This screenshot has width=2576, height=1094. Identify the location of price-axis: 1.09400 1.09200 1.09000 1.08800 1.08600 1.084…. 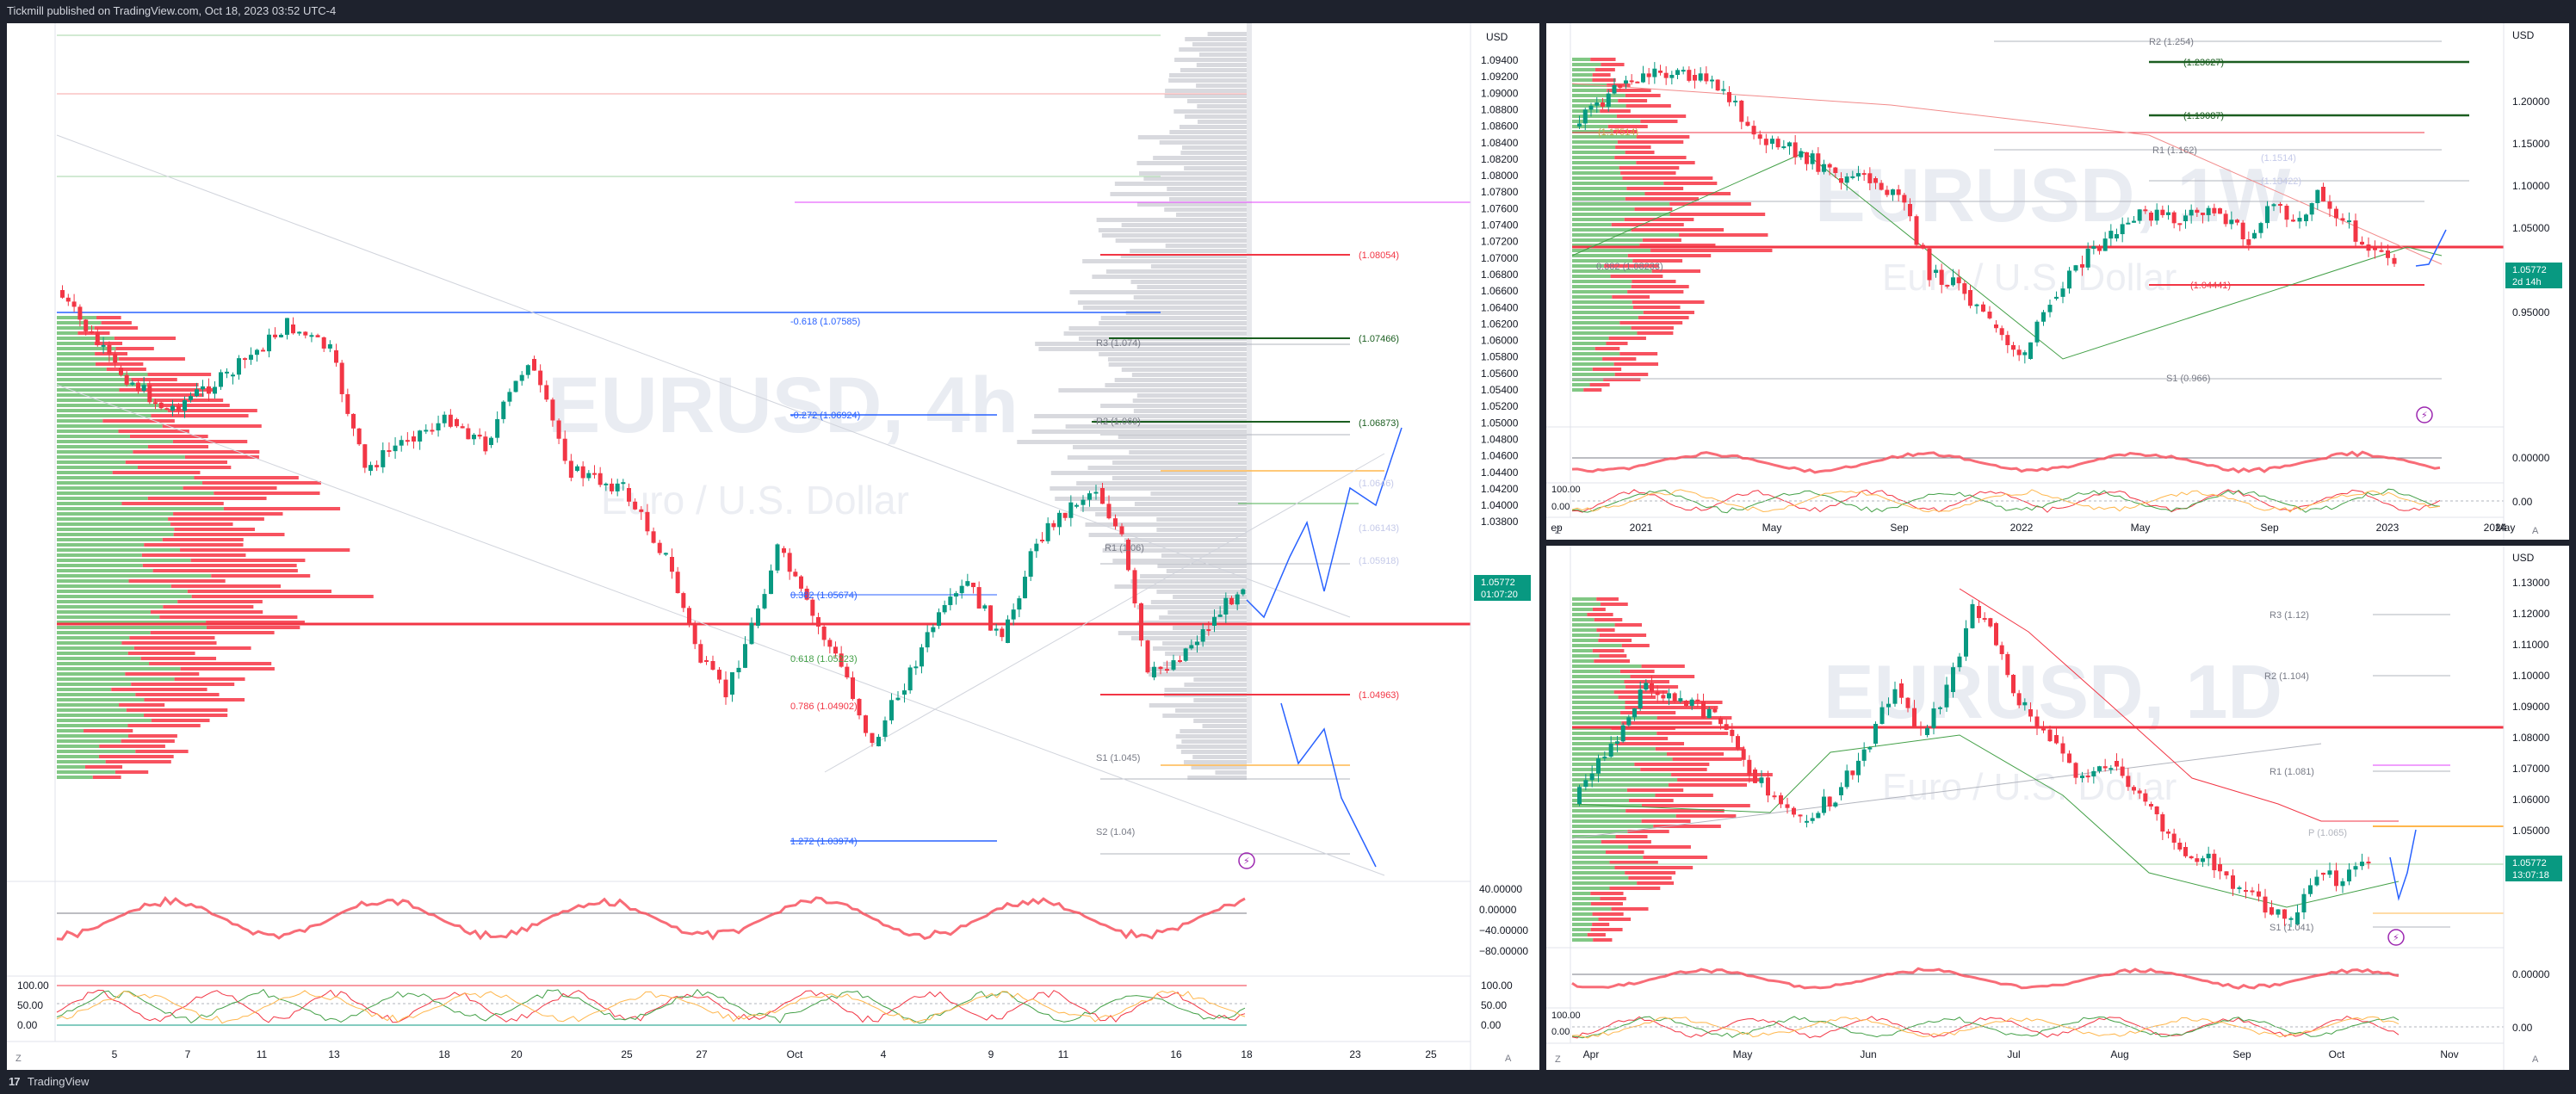
(1500, 291).